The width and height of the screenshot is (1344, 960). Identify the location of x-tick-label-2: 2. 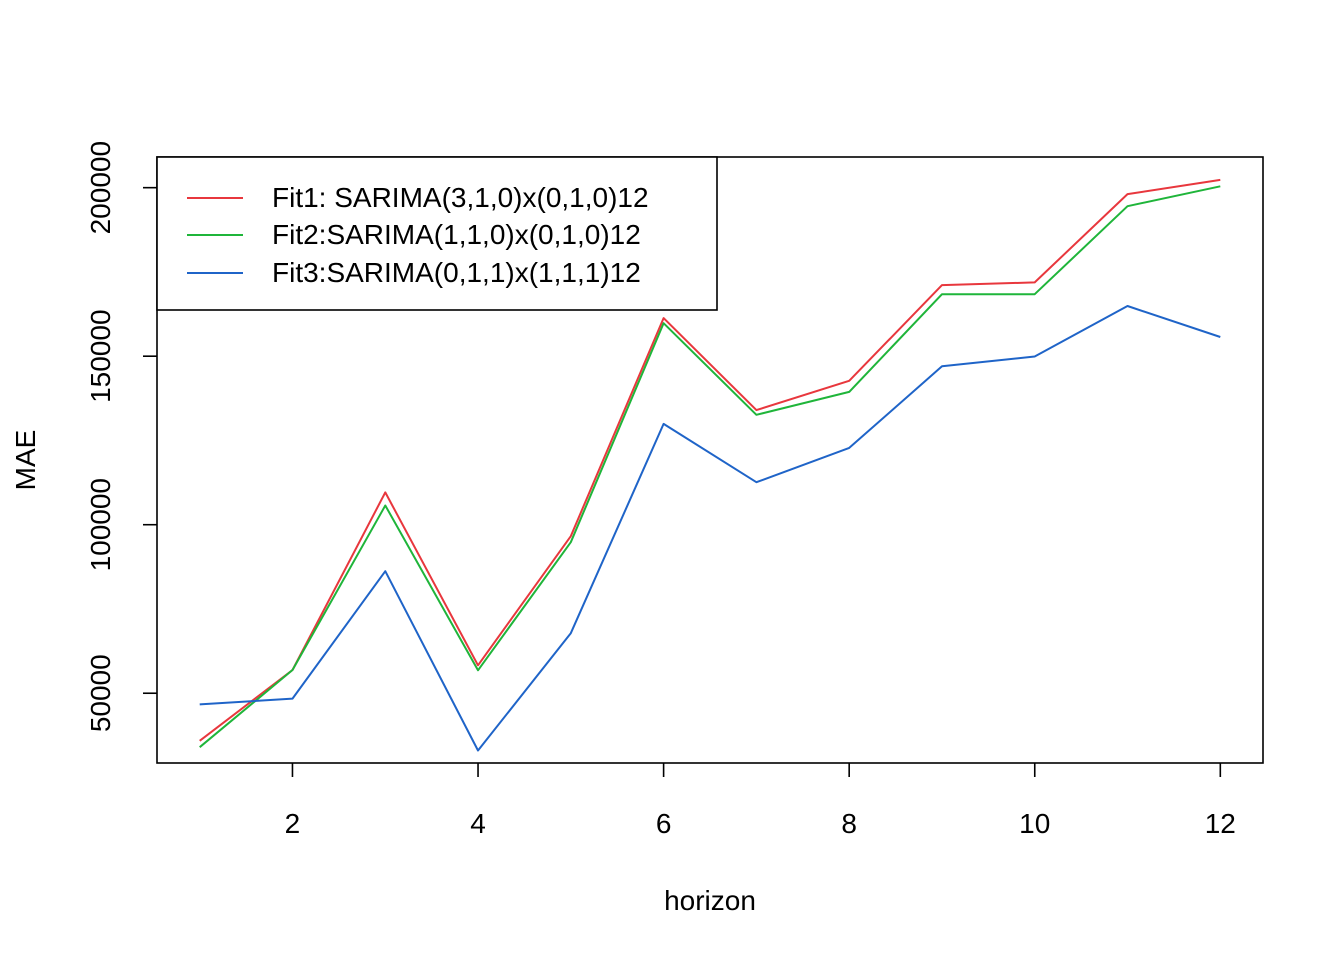
(293, 823).